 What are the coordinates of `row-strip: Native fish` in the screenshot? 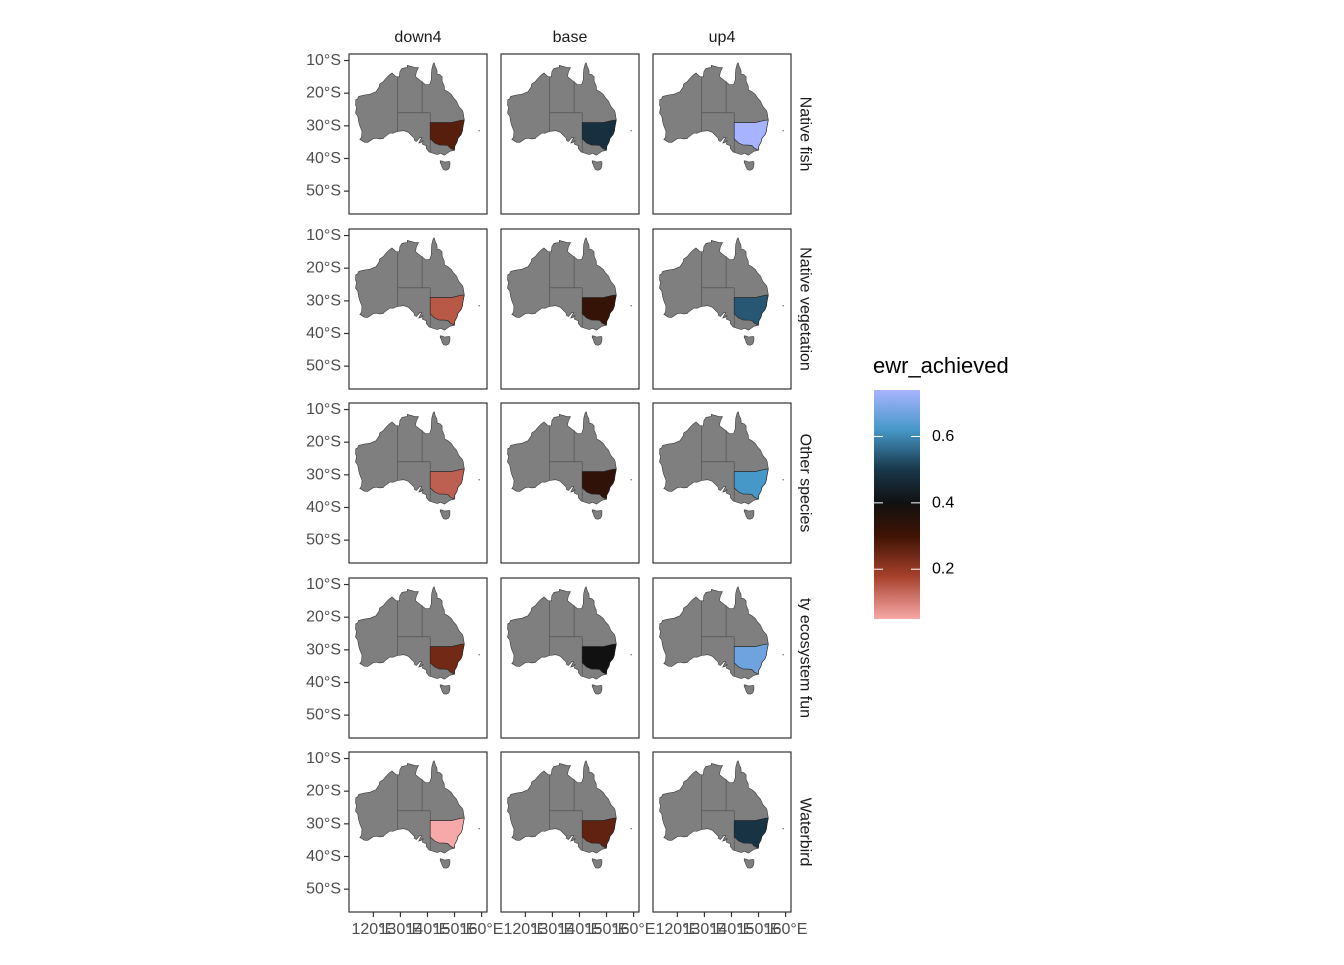 It's located at (805, 134).